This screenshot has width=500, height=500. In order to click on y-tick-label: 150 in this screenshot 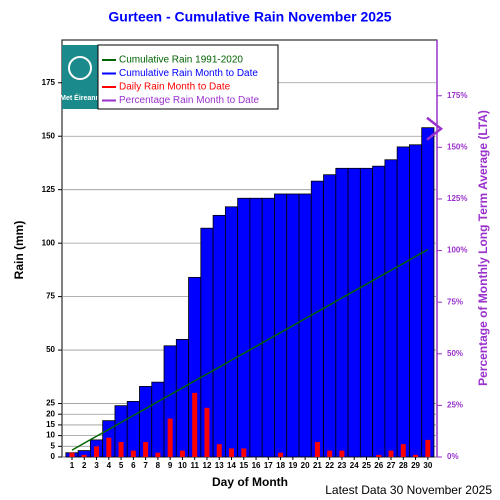, I will do `click(49, 135)`.